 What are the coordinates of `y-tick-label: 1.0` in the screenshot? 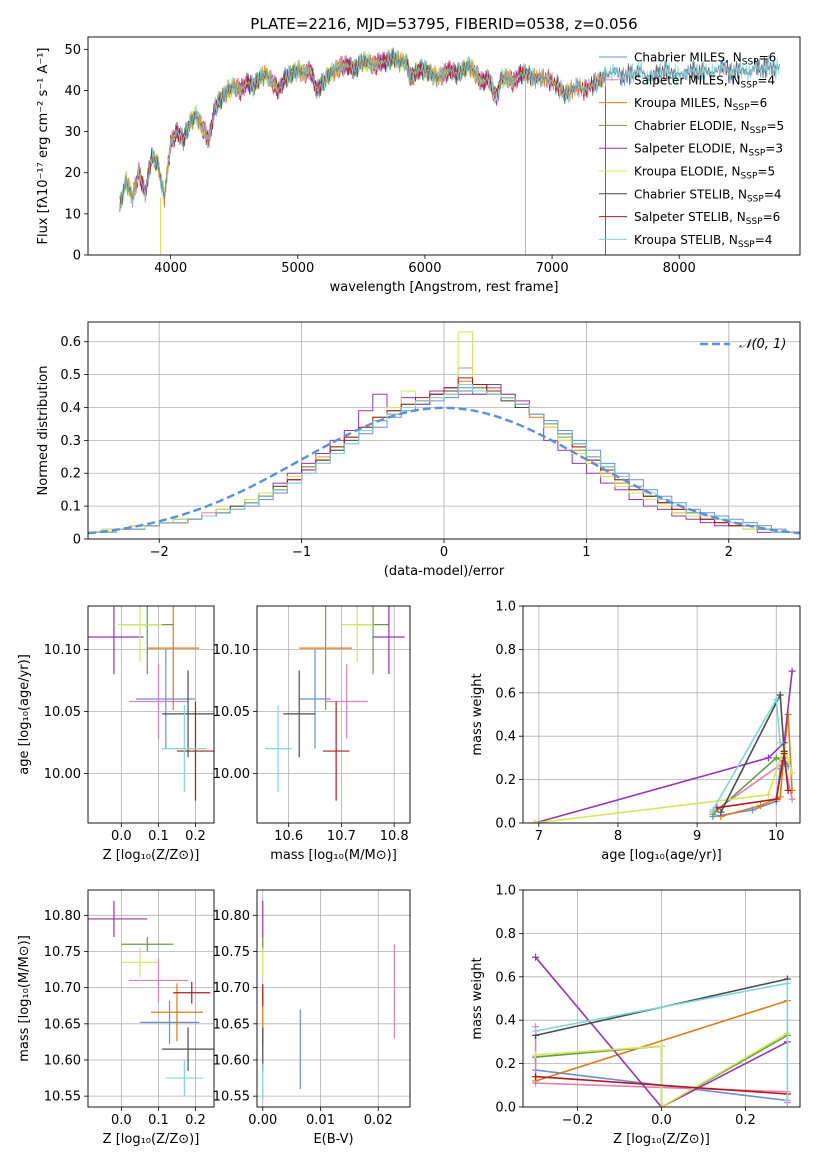 It's located at (505, 607).